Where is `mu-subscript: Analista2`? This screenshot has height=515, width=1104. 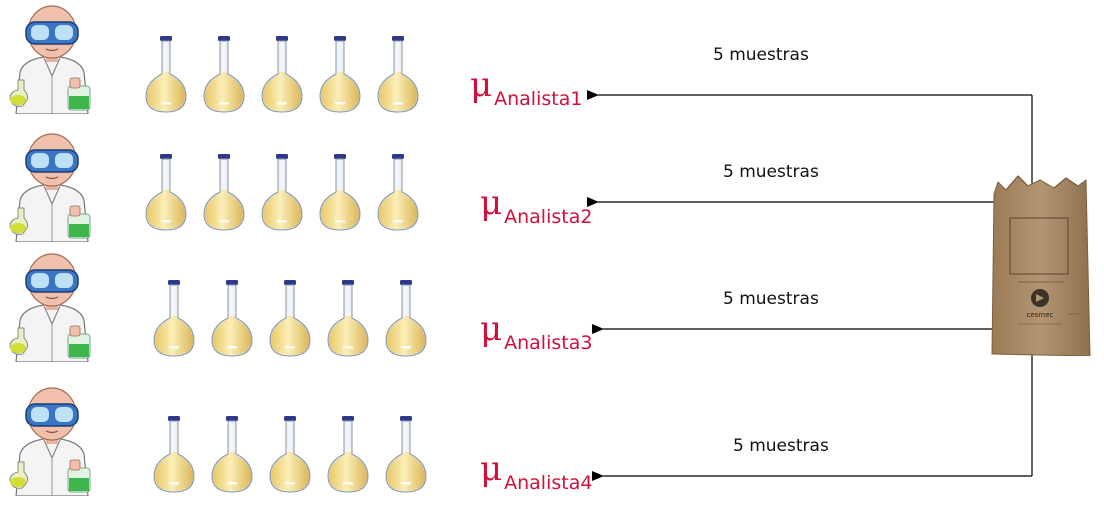 mu-subscript: Analista2 is located at coordinates (548, 217).